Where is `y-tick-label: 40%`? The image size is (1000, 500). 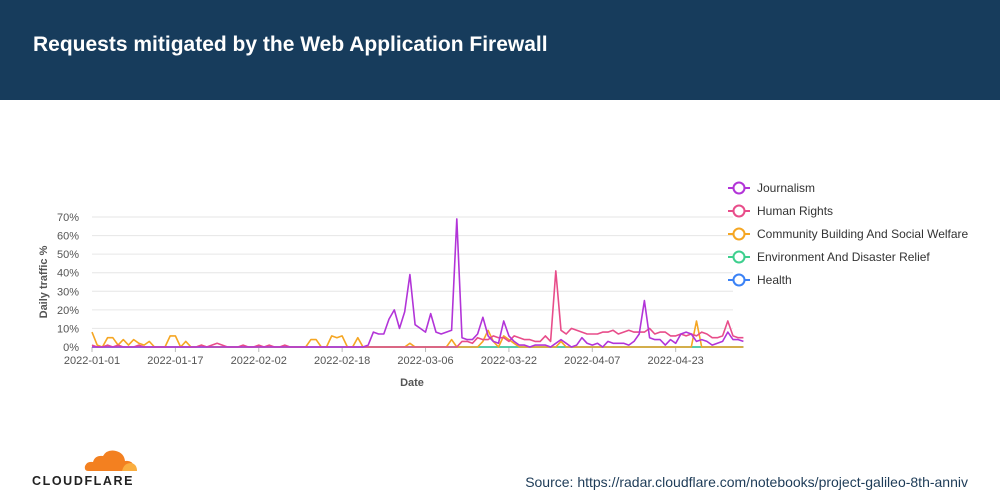 y-tick-label: 40% is located at coordinates (68, 274).